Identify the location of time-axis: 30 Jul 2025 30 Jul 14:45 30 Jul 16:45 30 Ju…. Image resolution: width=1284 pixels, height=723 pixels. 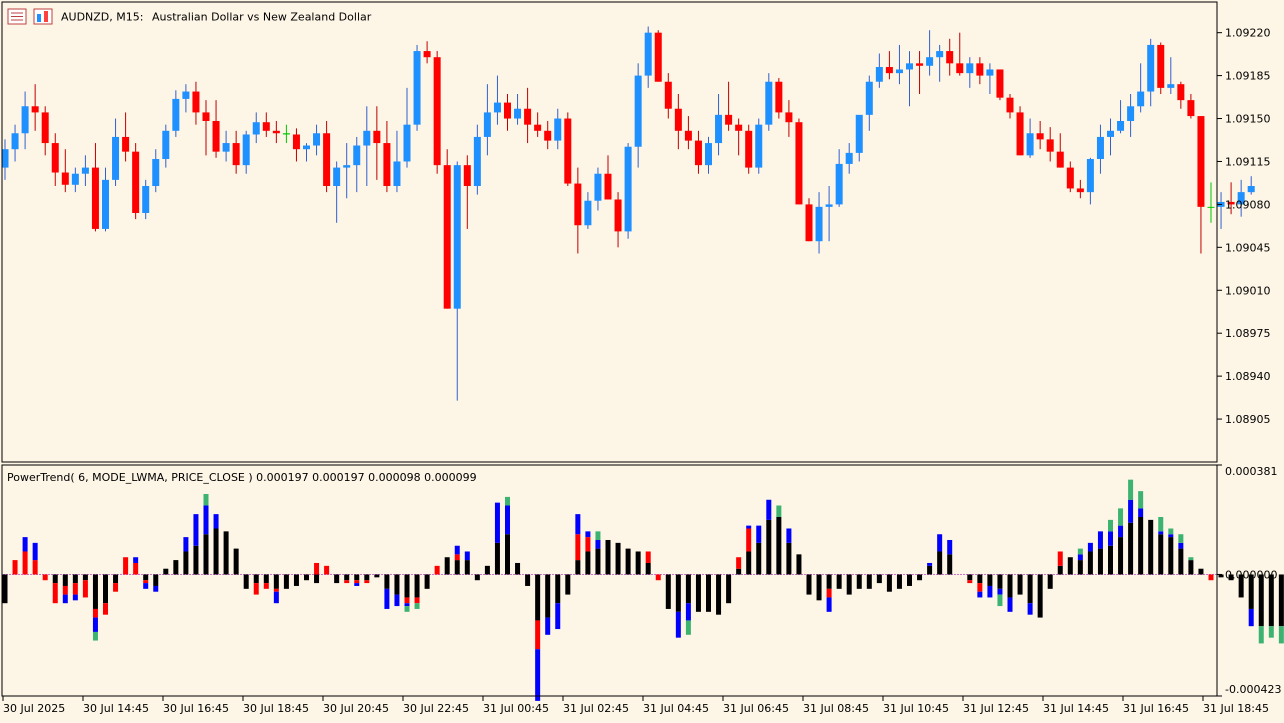
(635, 705).